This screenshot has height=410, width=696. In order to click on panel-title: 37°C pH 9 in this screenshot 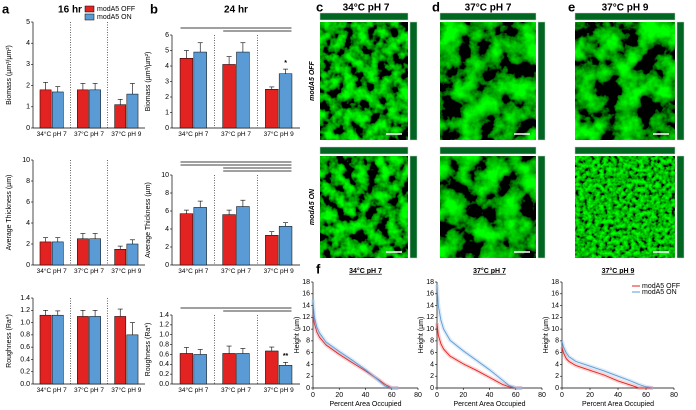, I will do `click(625, 8)`.